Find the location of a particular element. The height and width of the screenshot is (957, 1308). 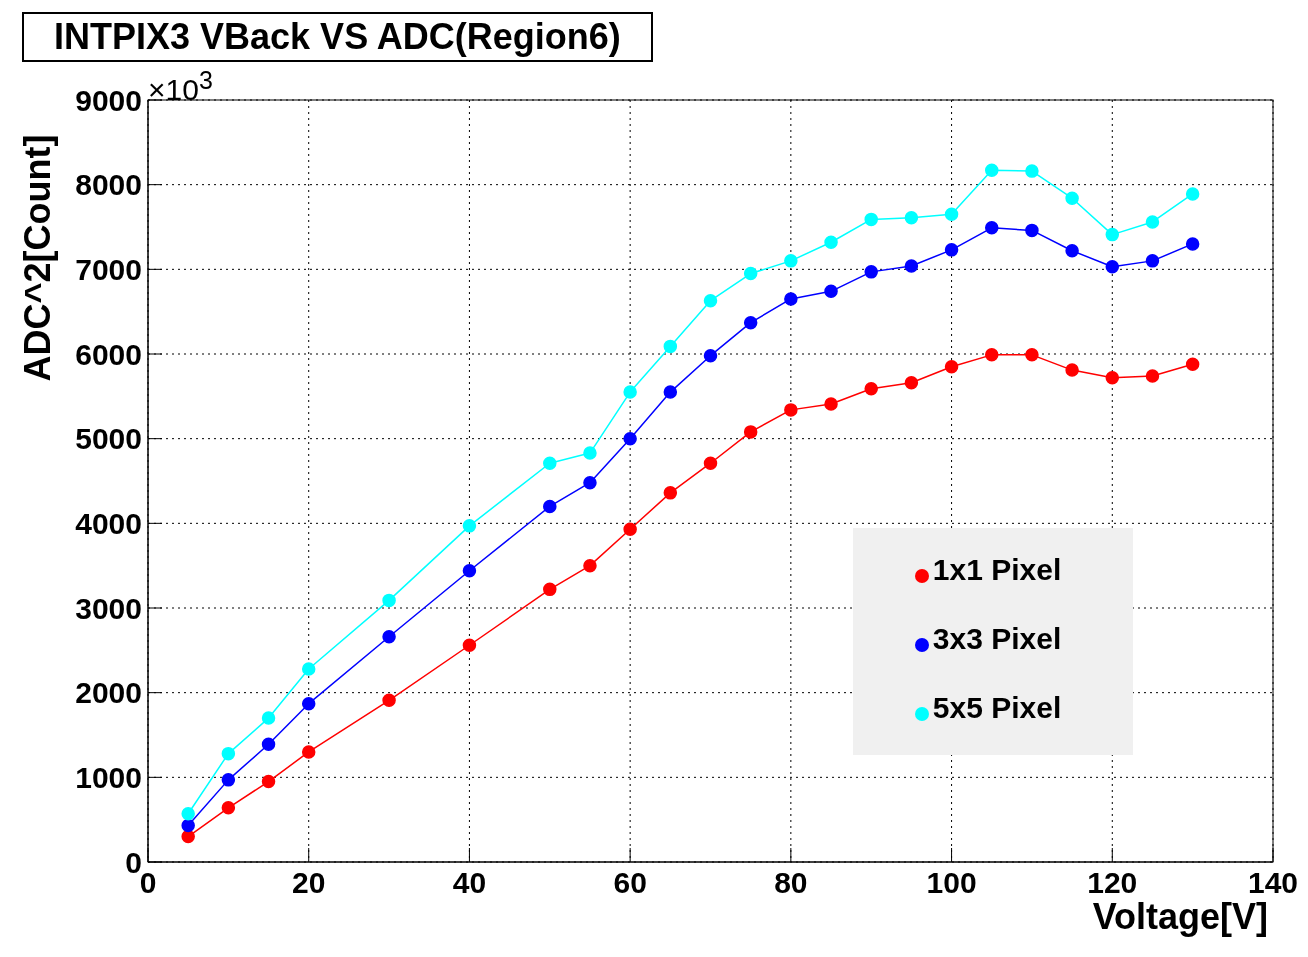

y-tick-label: 4000 is located at coordinates (108, 523).